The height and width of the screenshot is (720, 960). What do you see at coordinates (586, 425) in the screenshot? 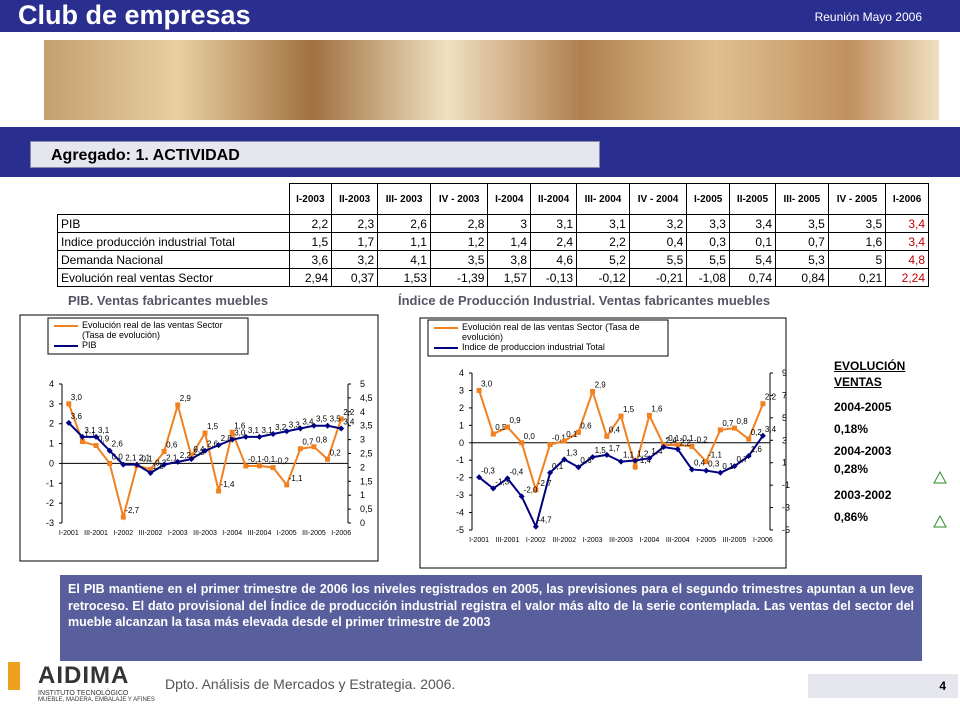
I see `data-label: 0,6` at bounding box center [586, 425].